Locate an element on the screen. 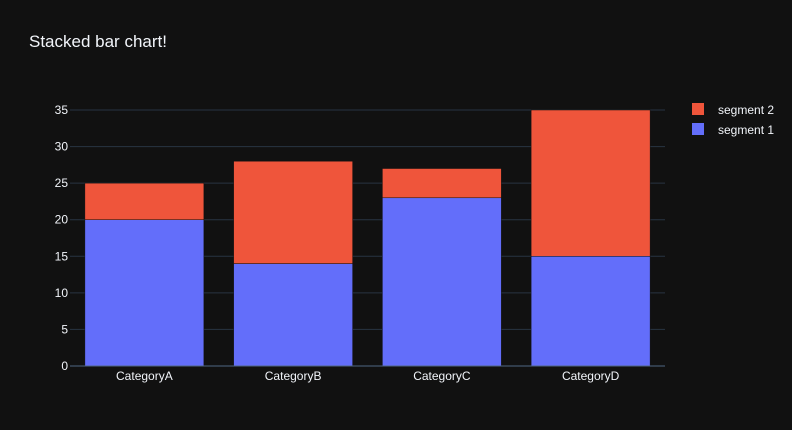  y-tick-label: 30 is located at coordinates (62, 147).